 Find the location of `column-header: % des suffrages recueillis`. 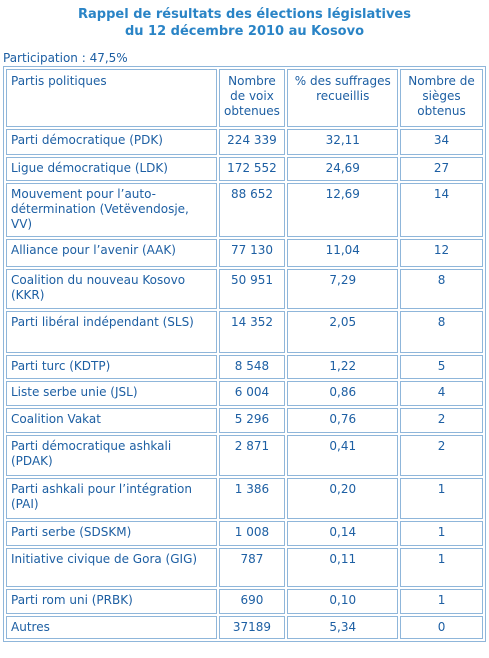

column-header: % des suffrages recueillis is located at coordinates (343, 98).